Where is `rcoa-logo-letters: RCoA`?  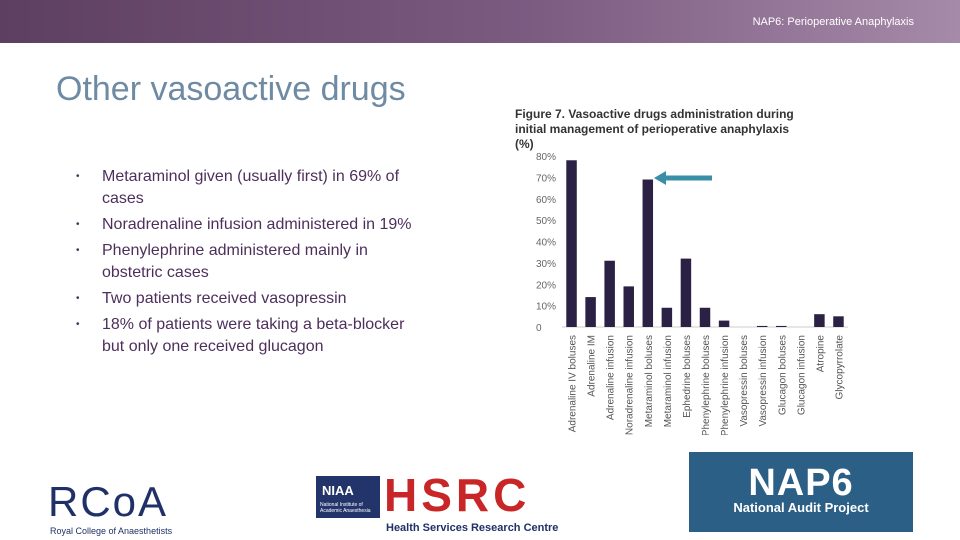
rcoa-logo-letters: RCoA is located at coordinates (108, 501).